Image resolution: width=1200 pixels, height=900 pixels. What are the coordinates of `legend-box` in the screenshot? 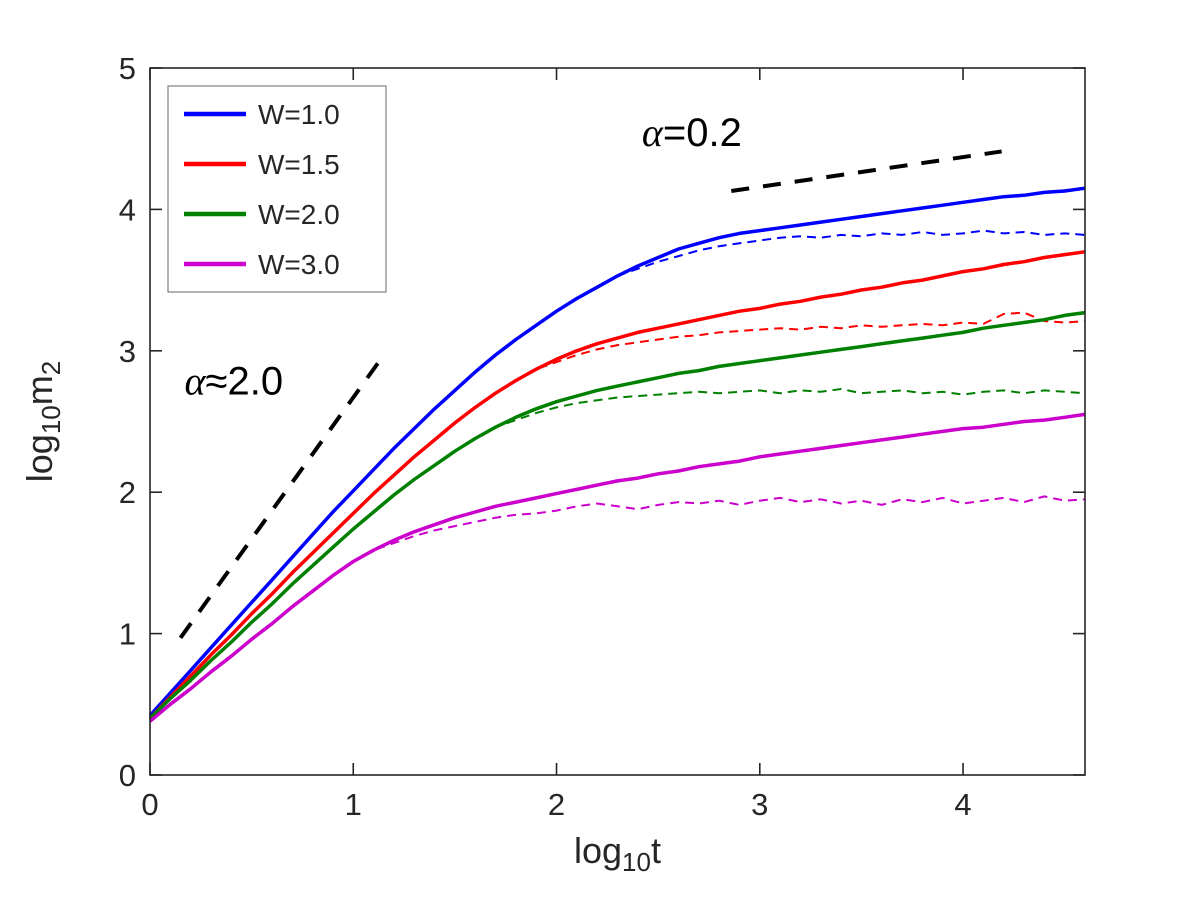 It's located at (277, 189).